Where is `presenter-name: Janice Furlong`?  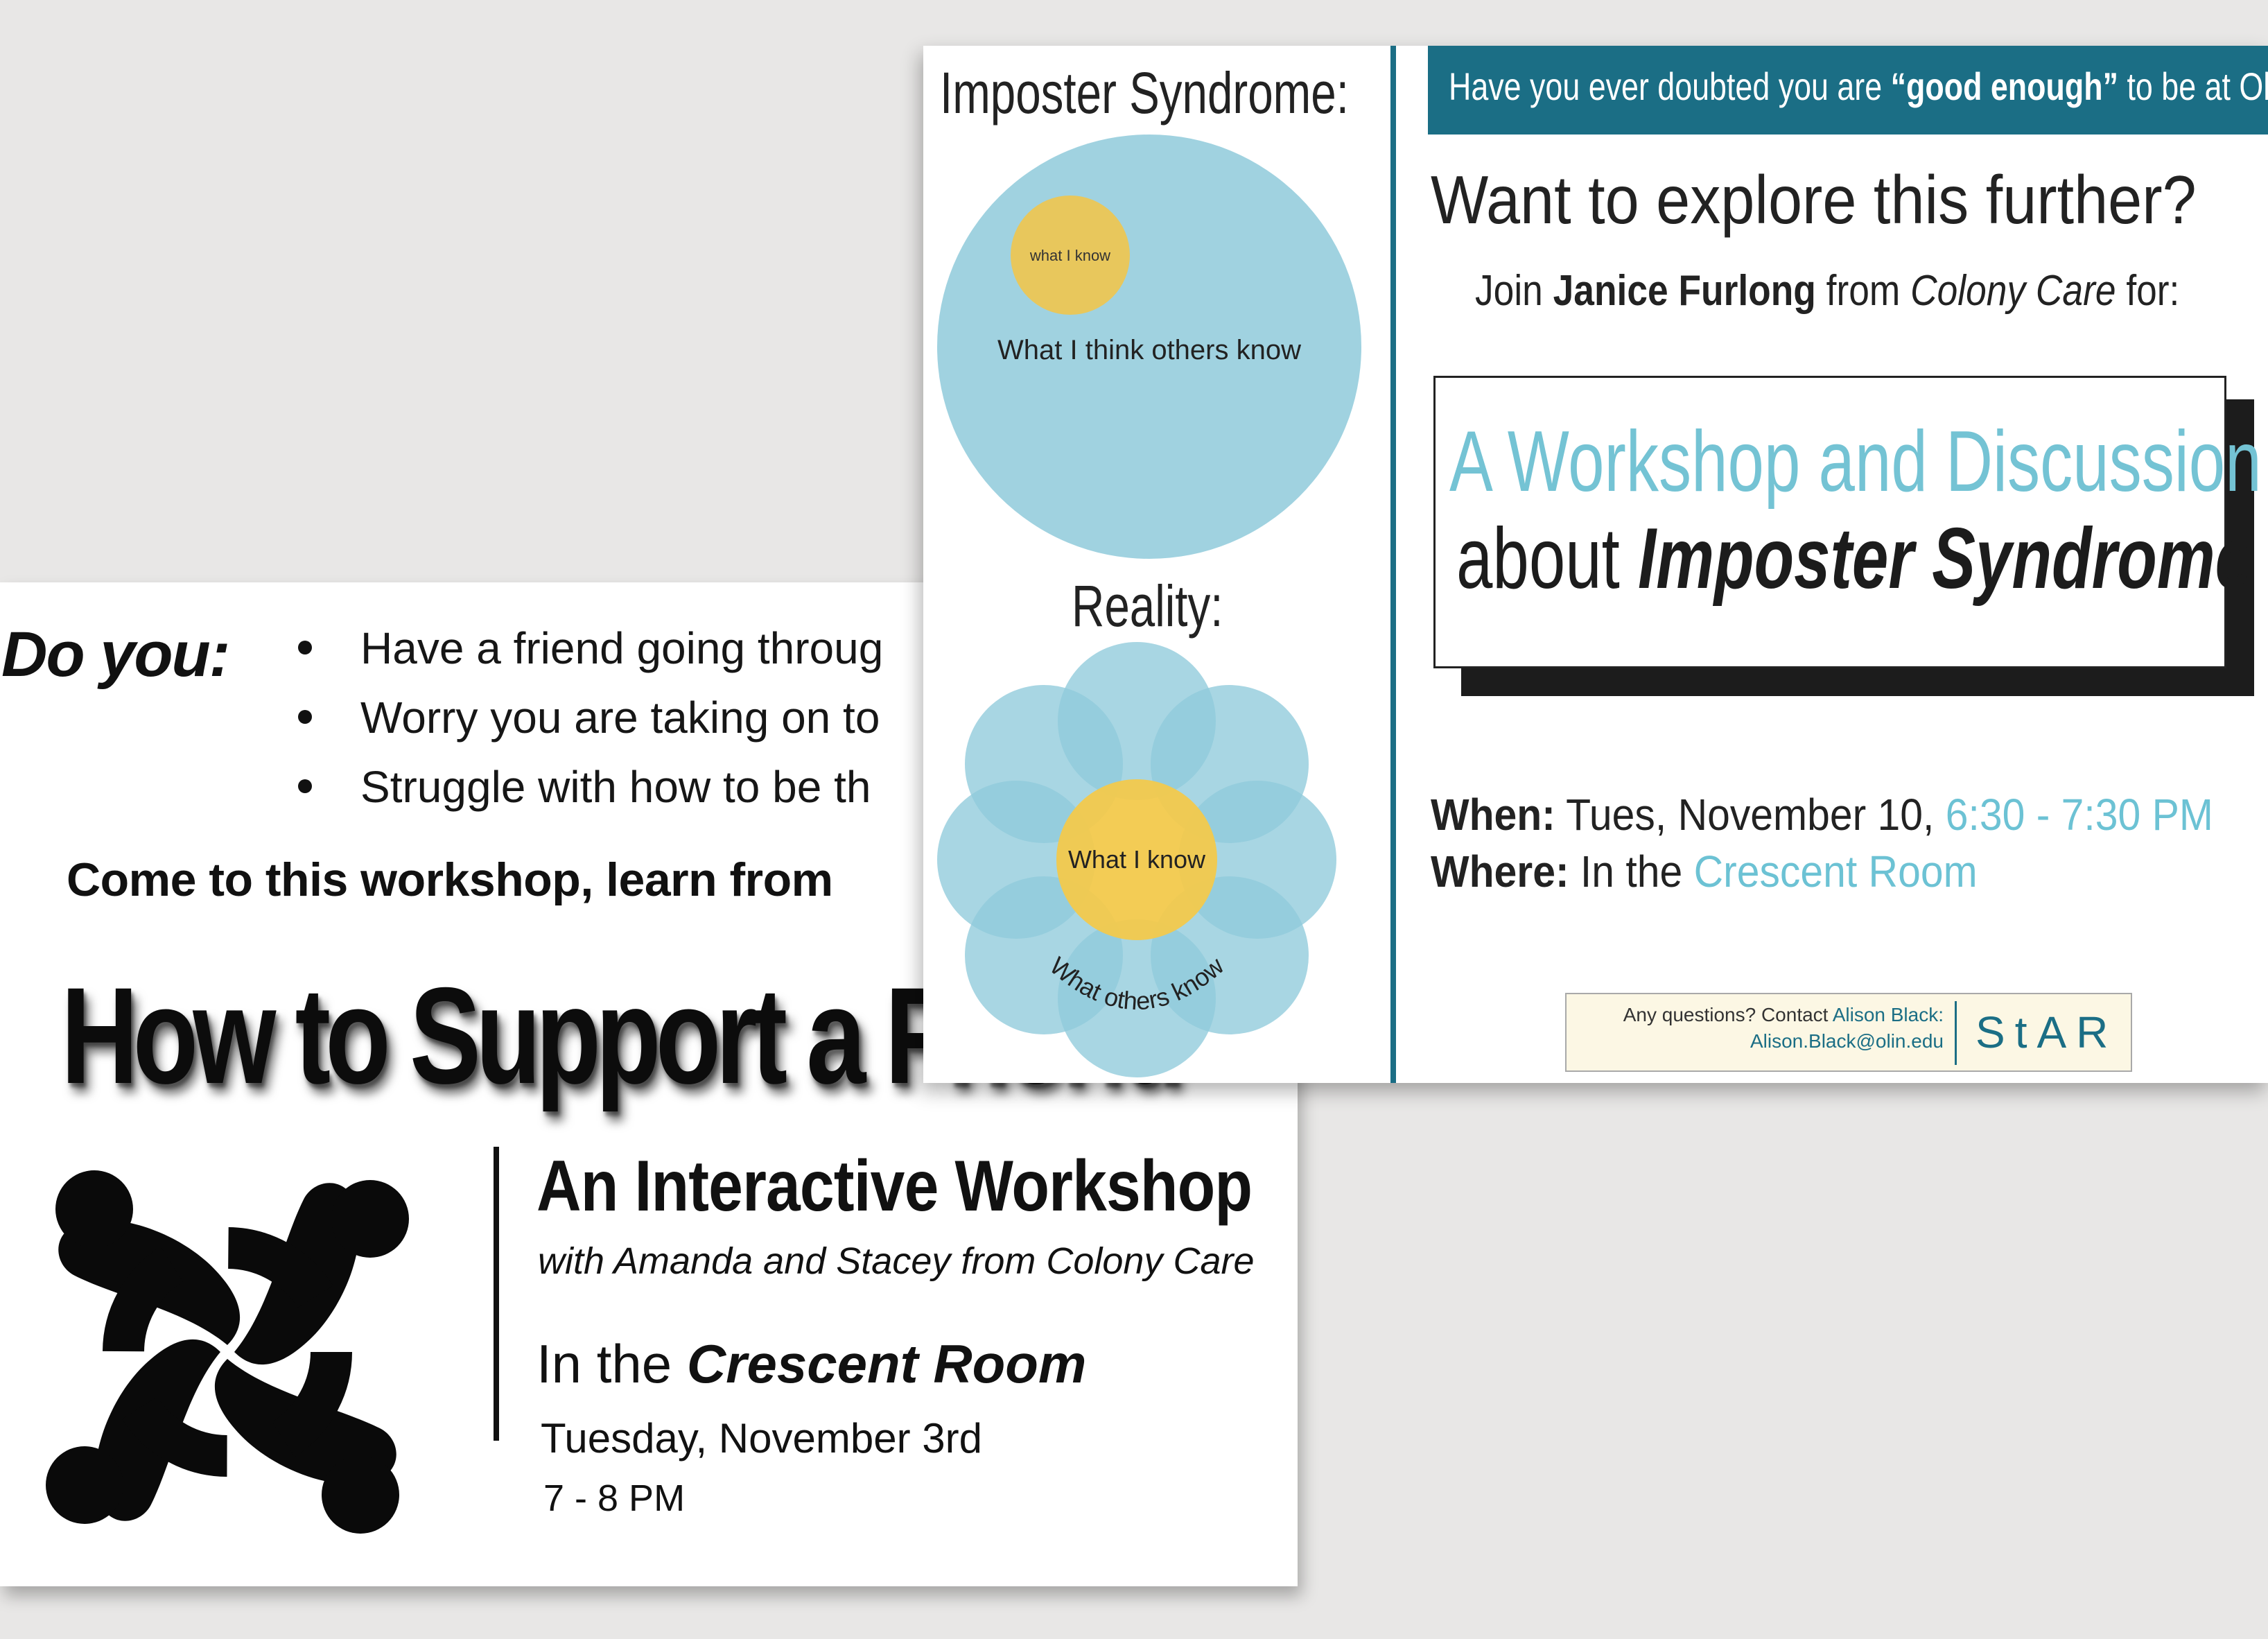 presenter-name: Janice Furlong is located at coordinates (1684, 291).